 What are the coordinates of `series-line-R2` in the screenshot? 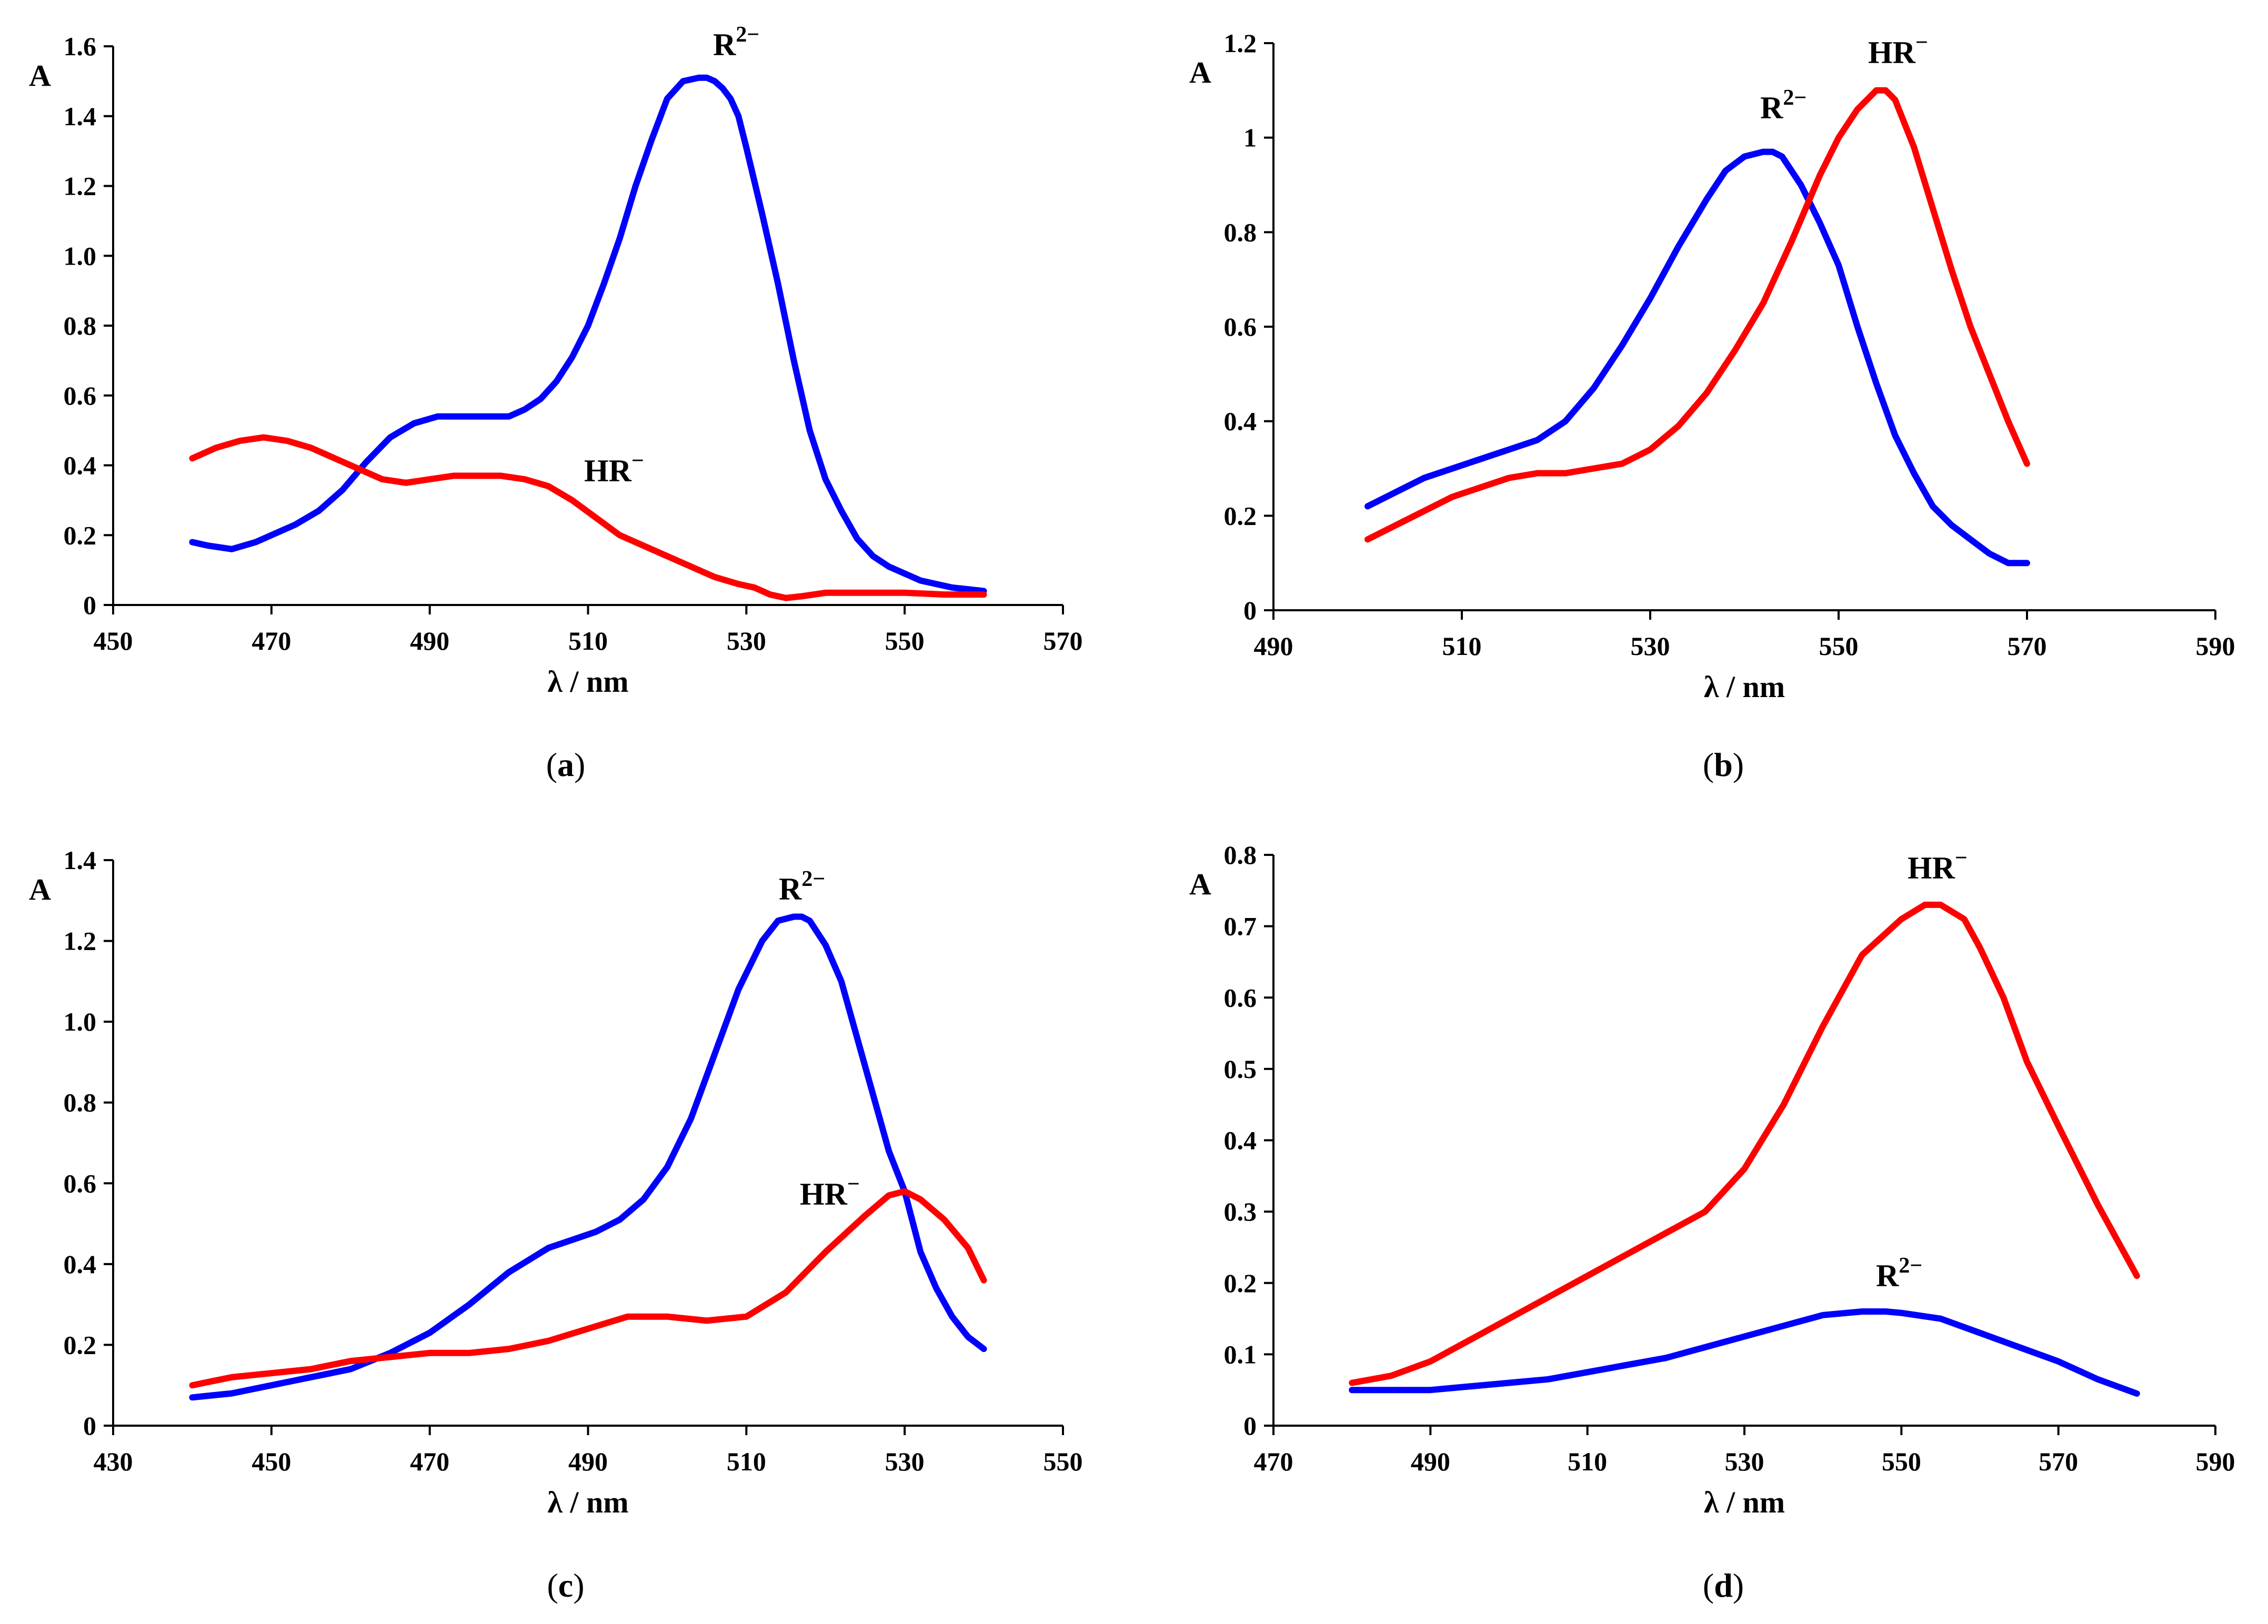 It's located at (1697, 357).